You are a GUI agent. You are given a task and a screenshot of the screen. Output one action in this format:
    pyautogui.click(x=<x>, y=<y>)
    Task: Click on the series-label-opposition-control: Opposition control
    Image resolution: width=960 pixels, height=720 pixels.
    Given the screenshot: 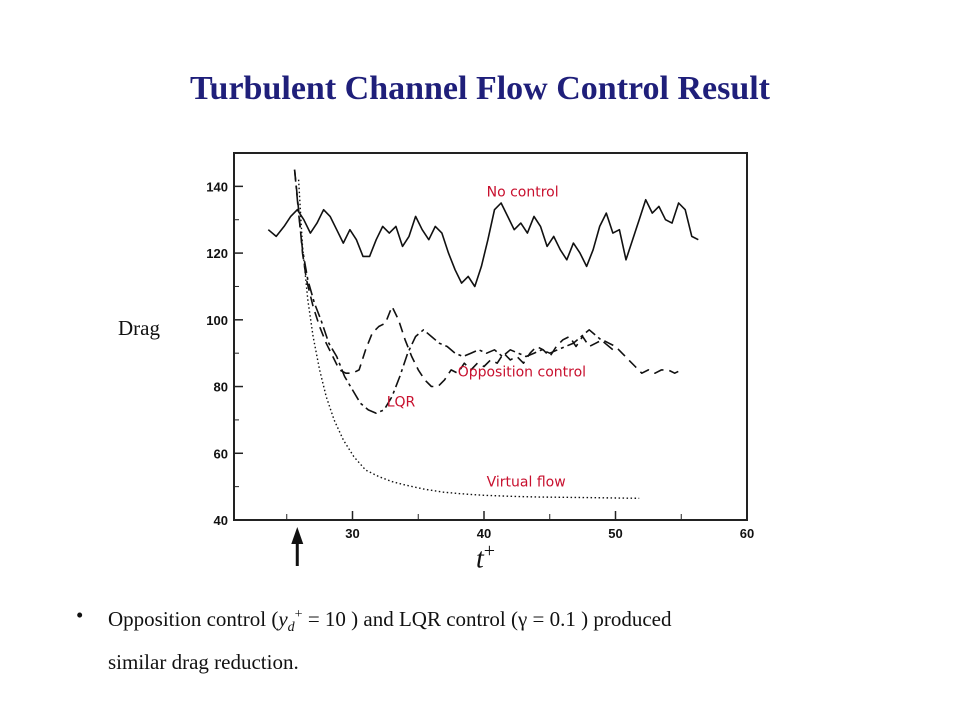 What is the action you would take?
    pyautogui.click(x=522, y=373)
    